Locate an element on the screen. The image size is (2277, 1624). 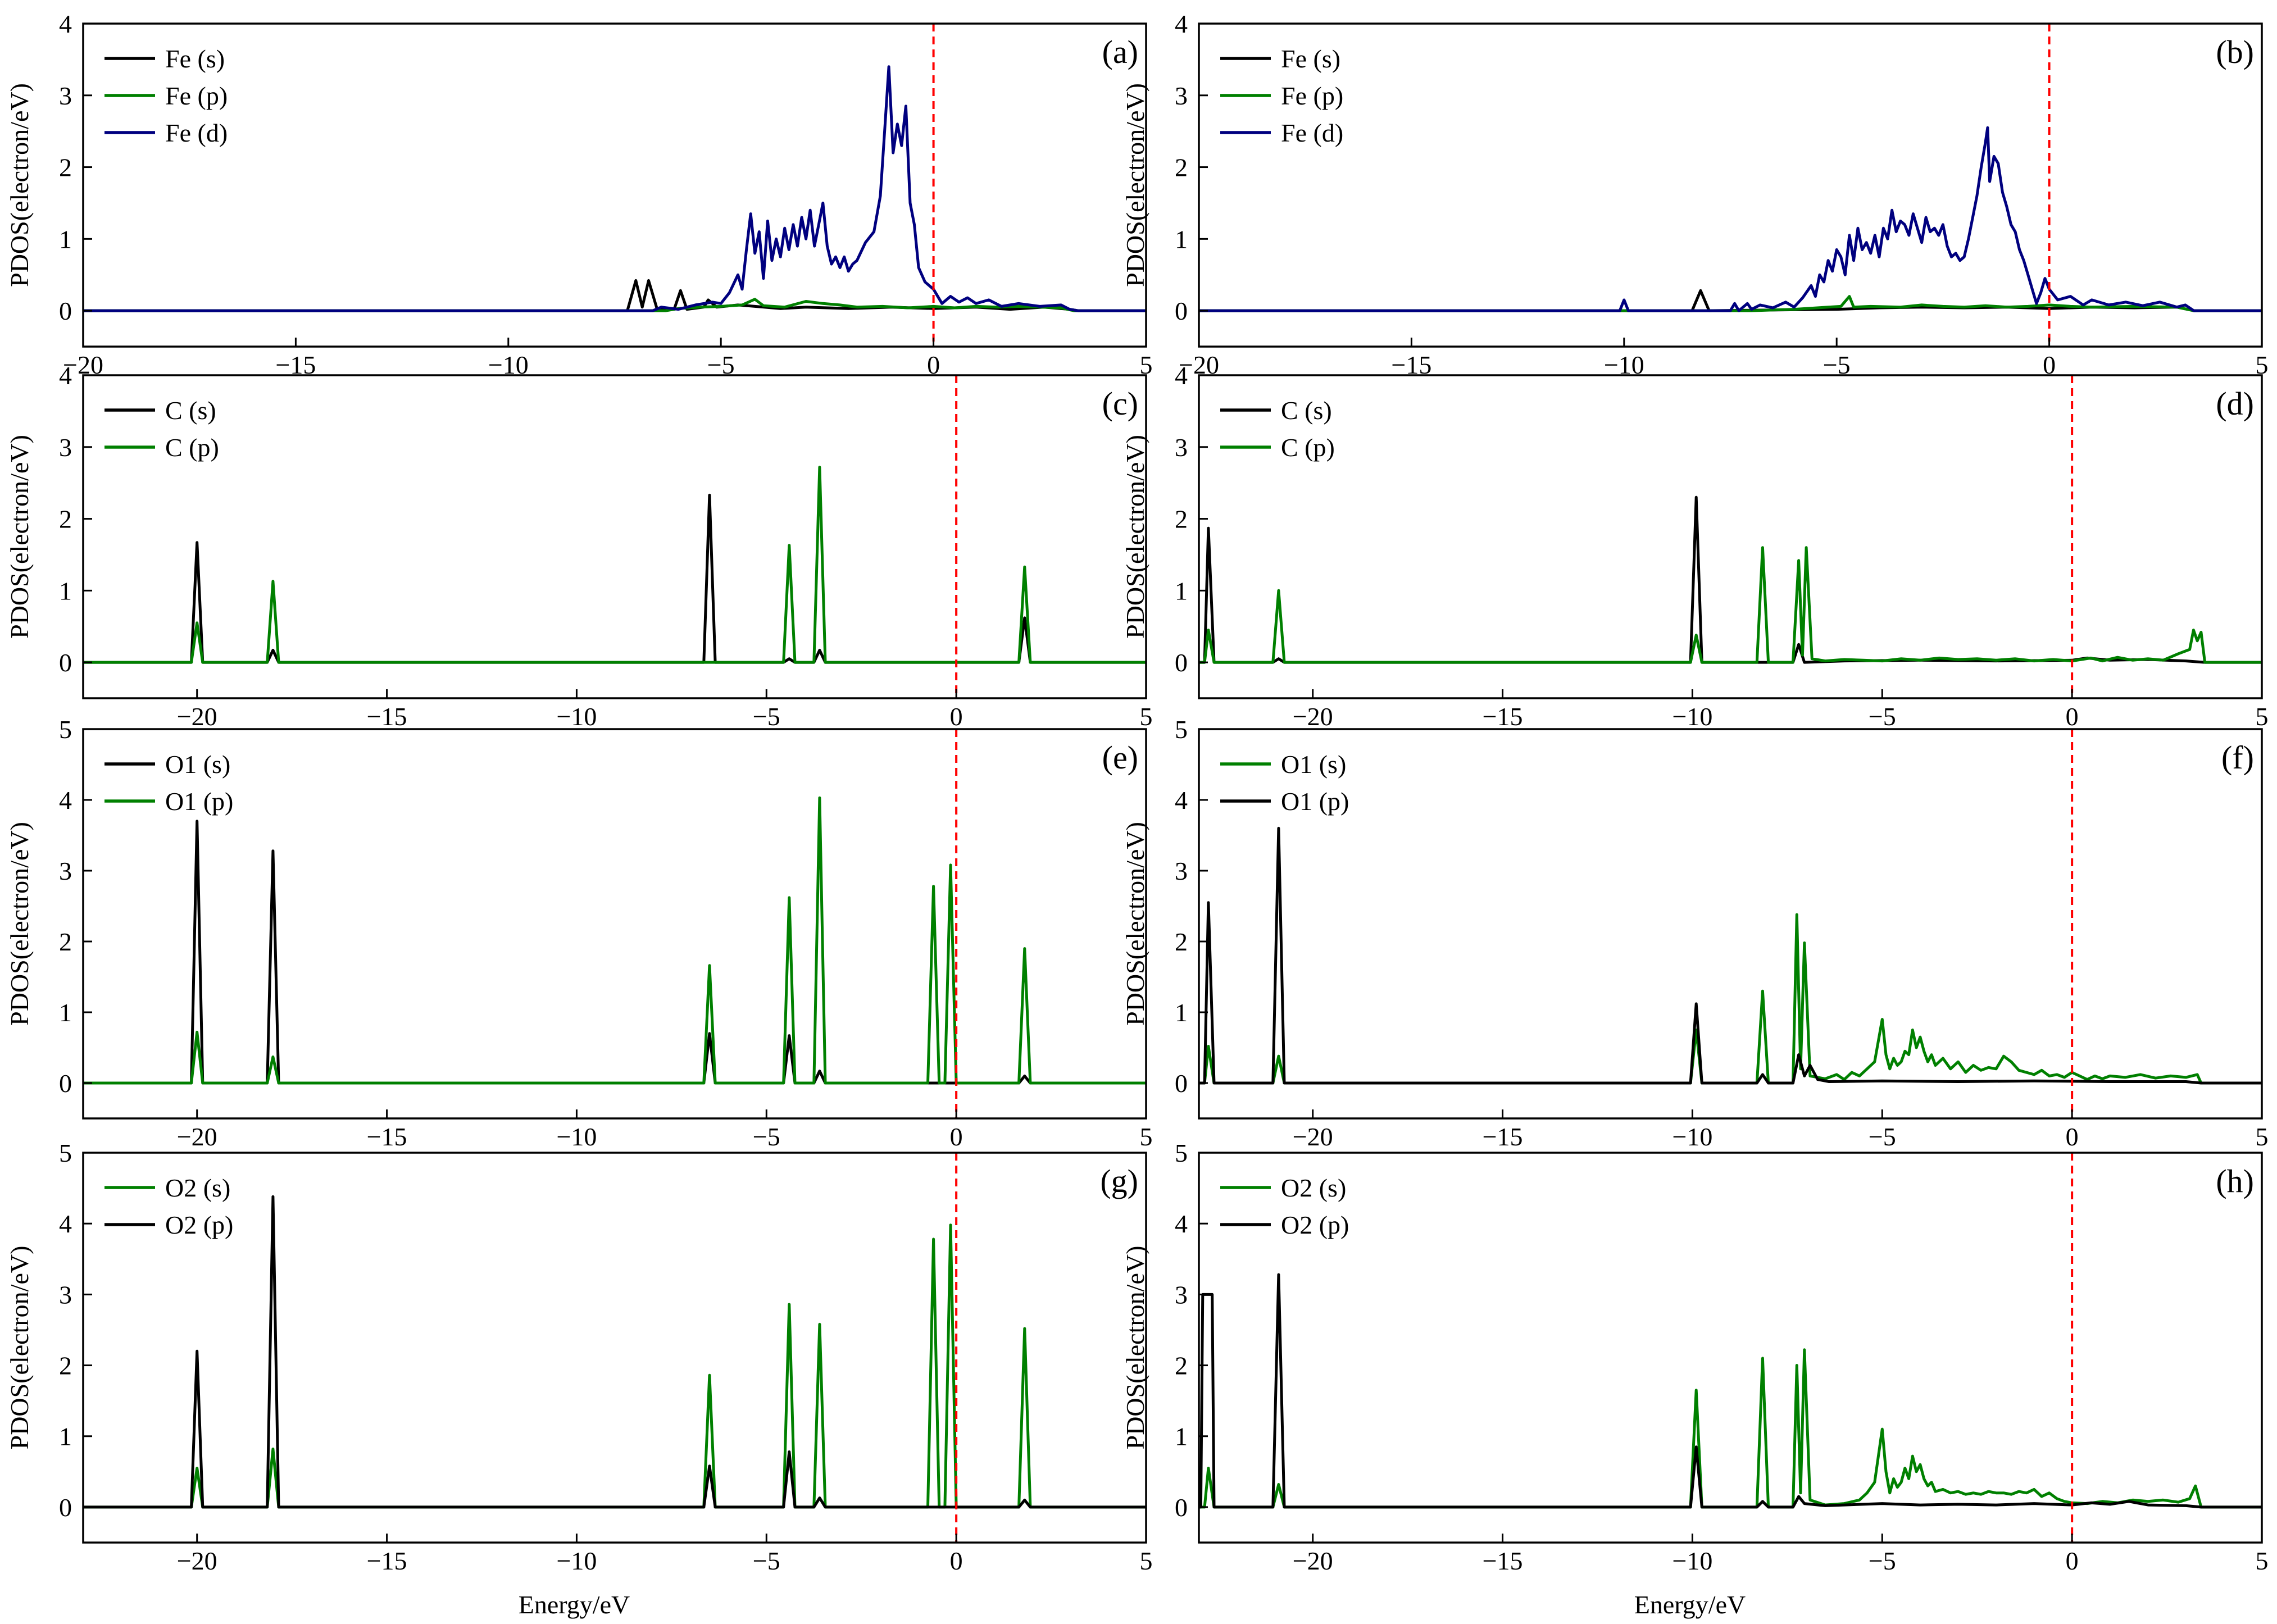
x-tick-label-f-5: 5 is located at coordinates (2262, 1136).